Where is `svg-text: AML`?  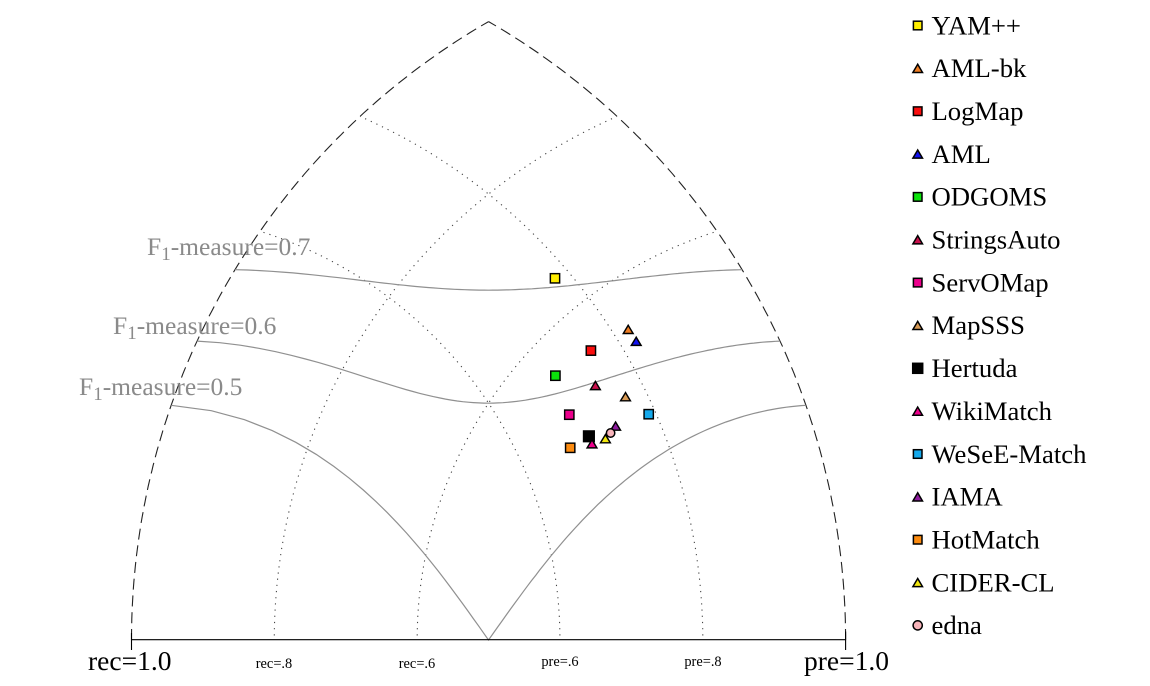
svg-text: AML is located at coordinates (961, 154).